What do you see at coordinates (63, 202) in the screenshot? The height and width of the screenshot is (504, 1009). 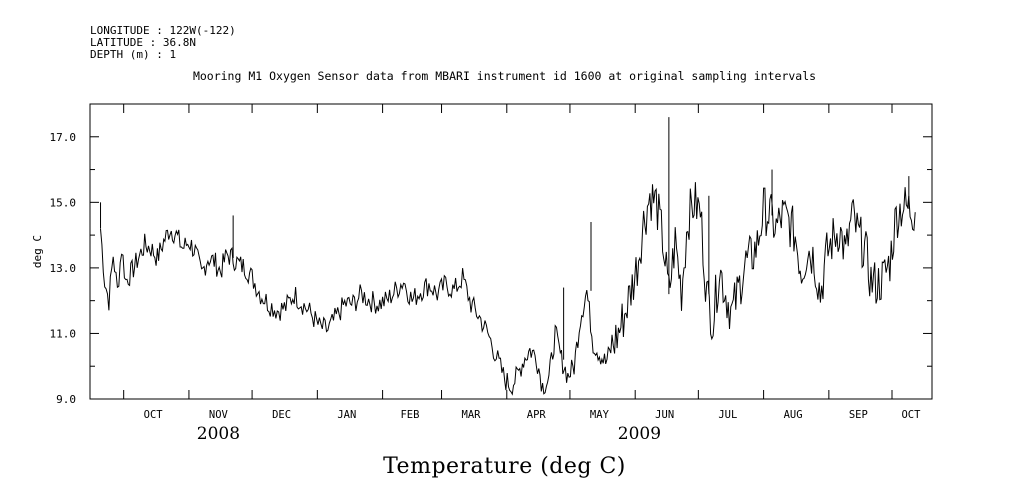 I see `y-tick-label: 15.0` at bounding box center [63, 202].